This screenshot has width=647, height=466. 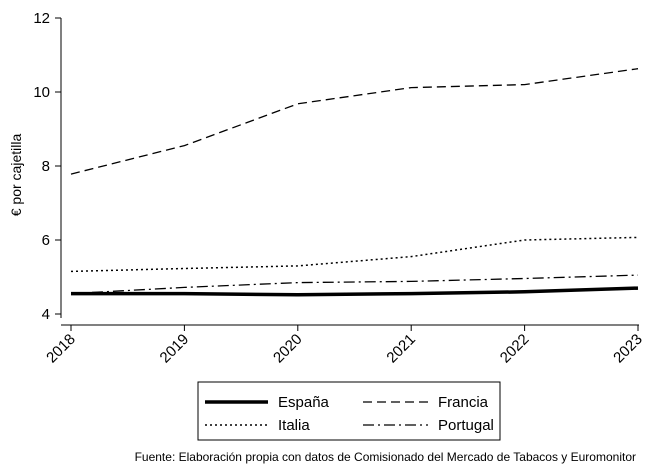 What do you see at coordinates (41, 92) in the screenshot?
I see `y-tick-label: 10` at bounding box center [41, 92].